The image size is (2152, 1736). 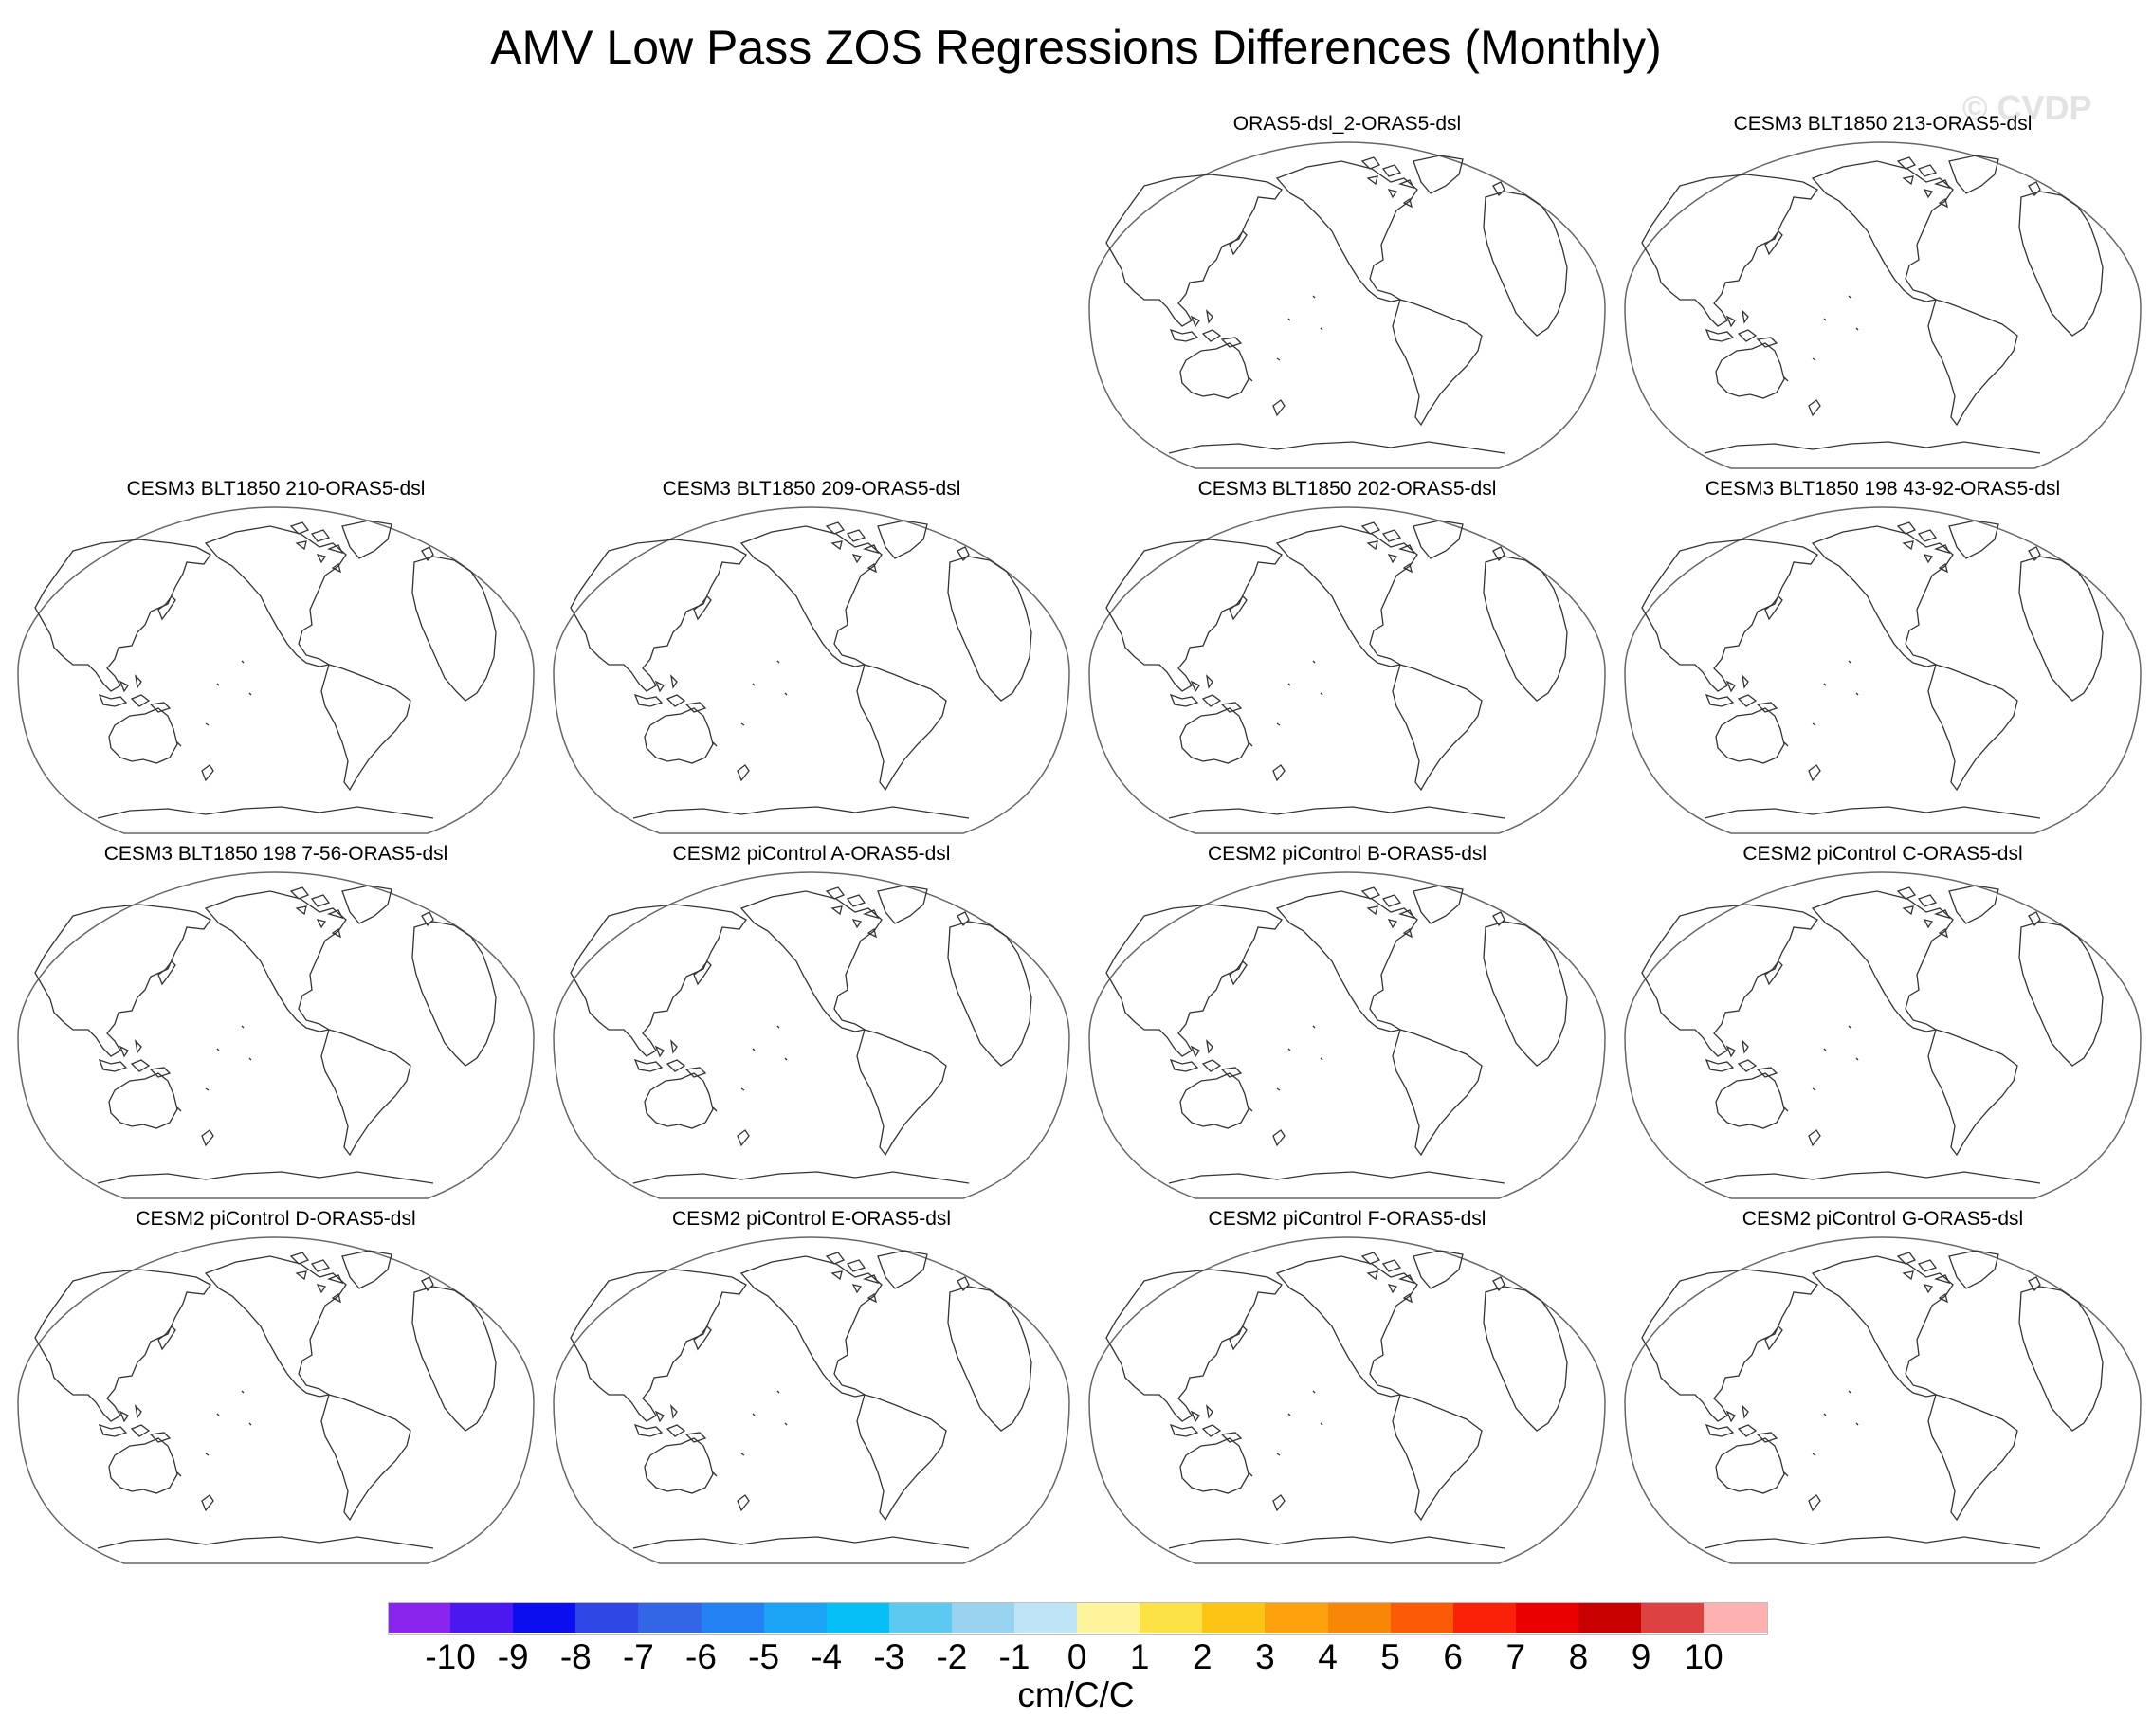 What do you see at coordinates (952, 1656) in the screenshot?
I see `colorbar-tick-label: -2` at bounding box center [952, 1656].